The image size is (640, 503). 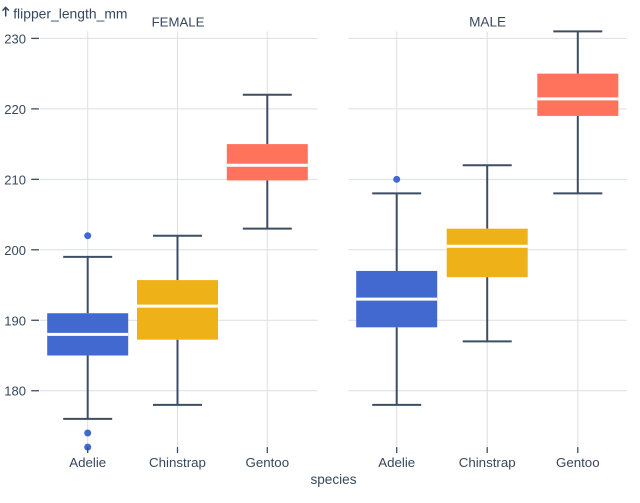 What do you see at coordinates (15, 320) in the screenshot?
I see `svg-text: 190` at bounding box center [15, 320].